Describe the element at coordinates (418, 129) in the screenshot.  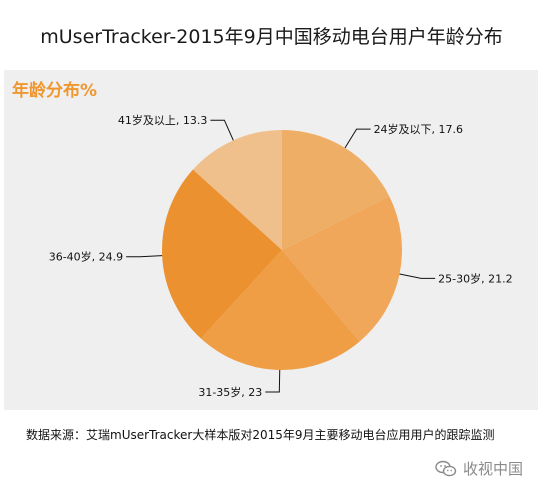
I see `slice-label: 24岁及以下, 17.6` at that location.